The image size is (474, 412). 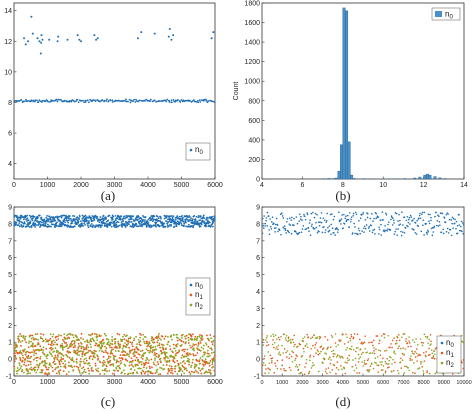 What do you see at coordinates (254, 121) in the screenshot?
I see `y-tick-label: 600` at bounding box center [254, 121].